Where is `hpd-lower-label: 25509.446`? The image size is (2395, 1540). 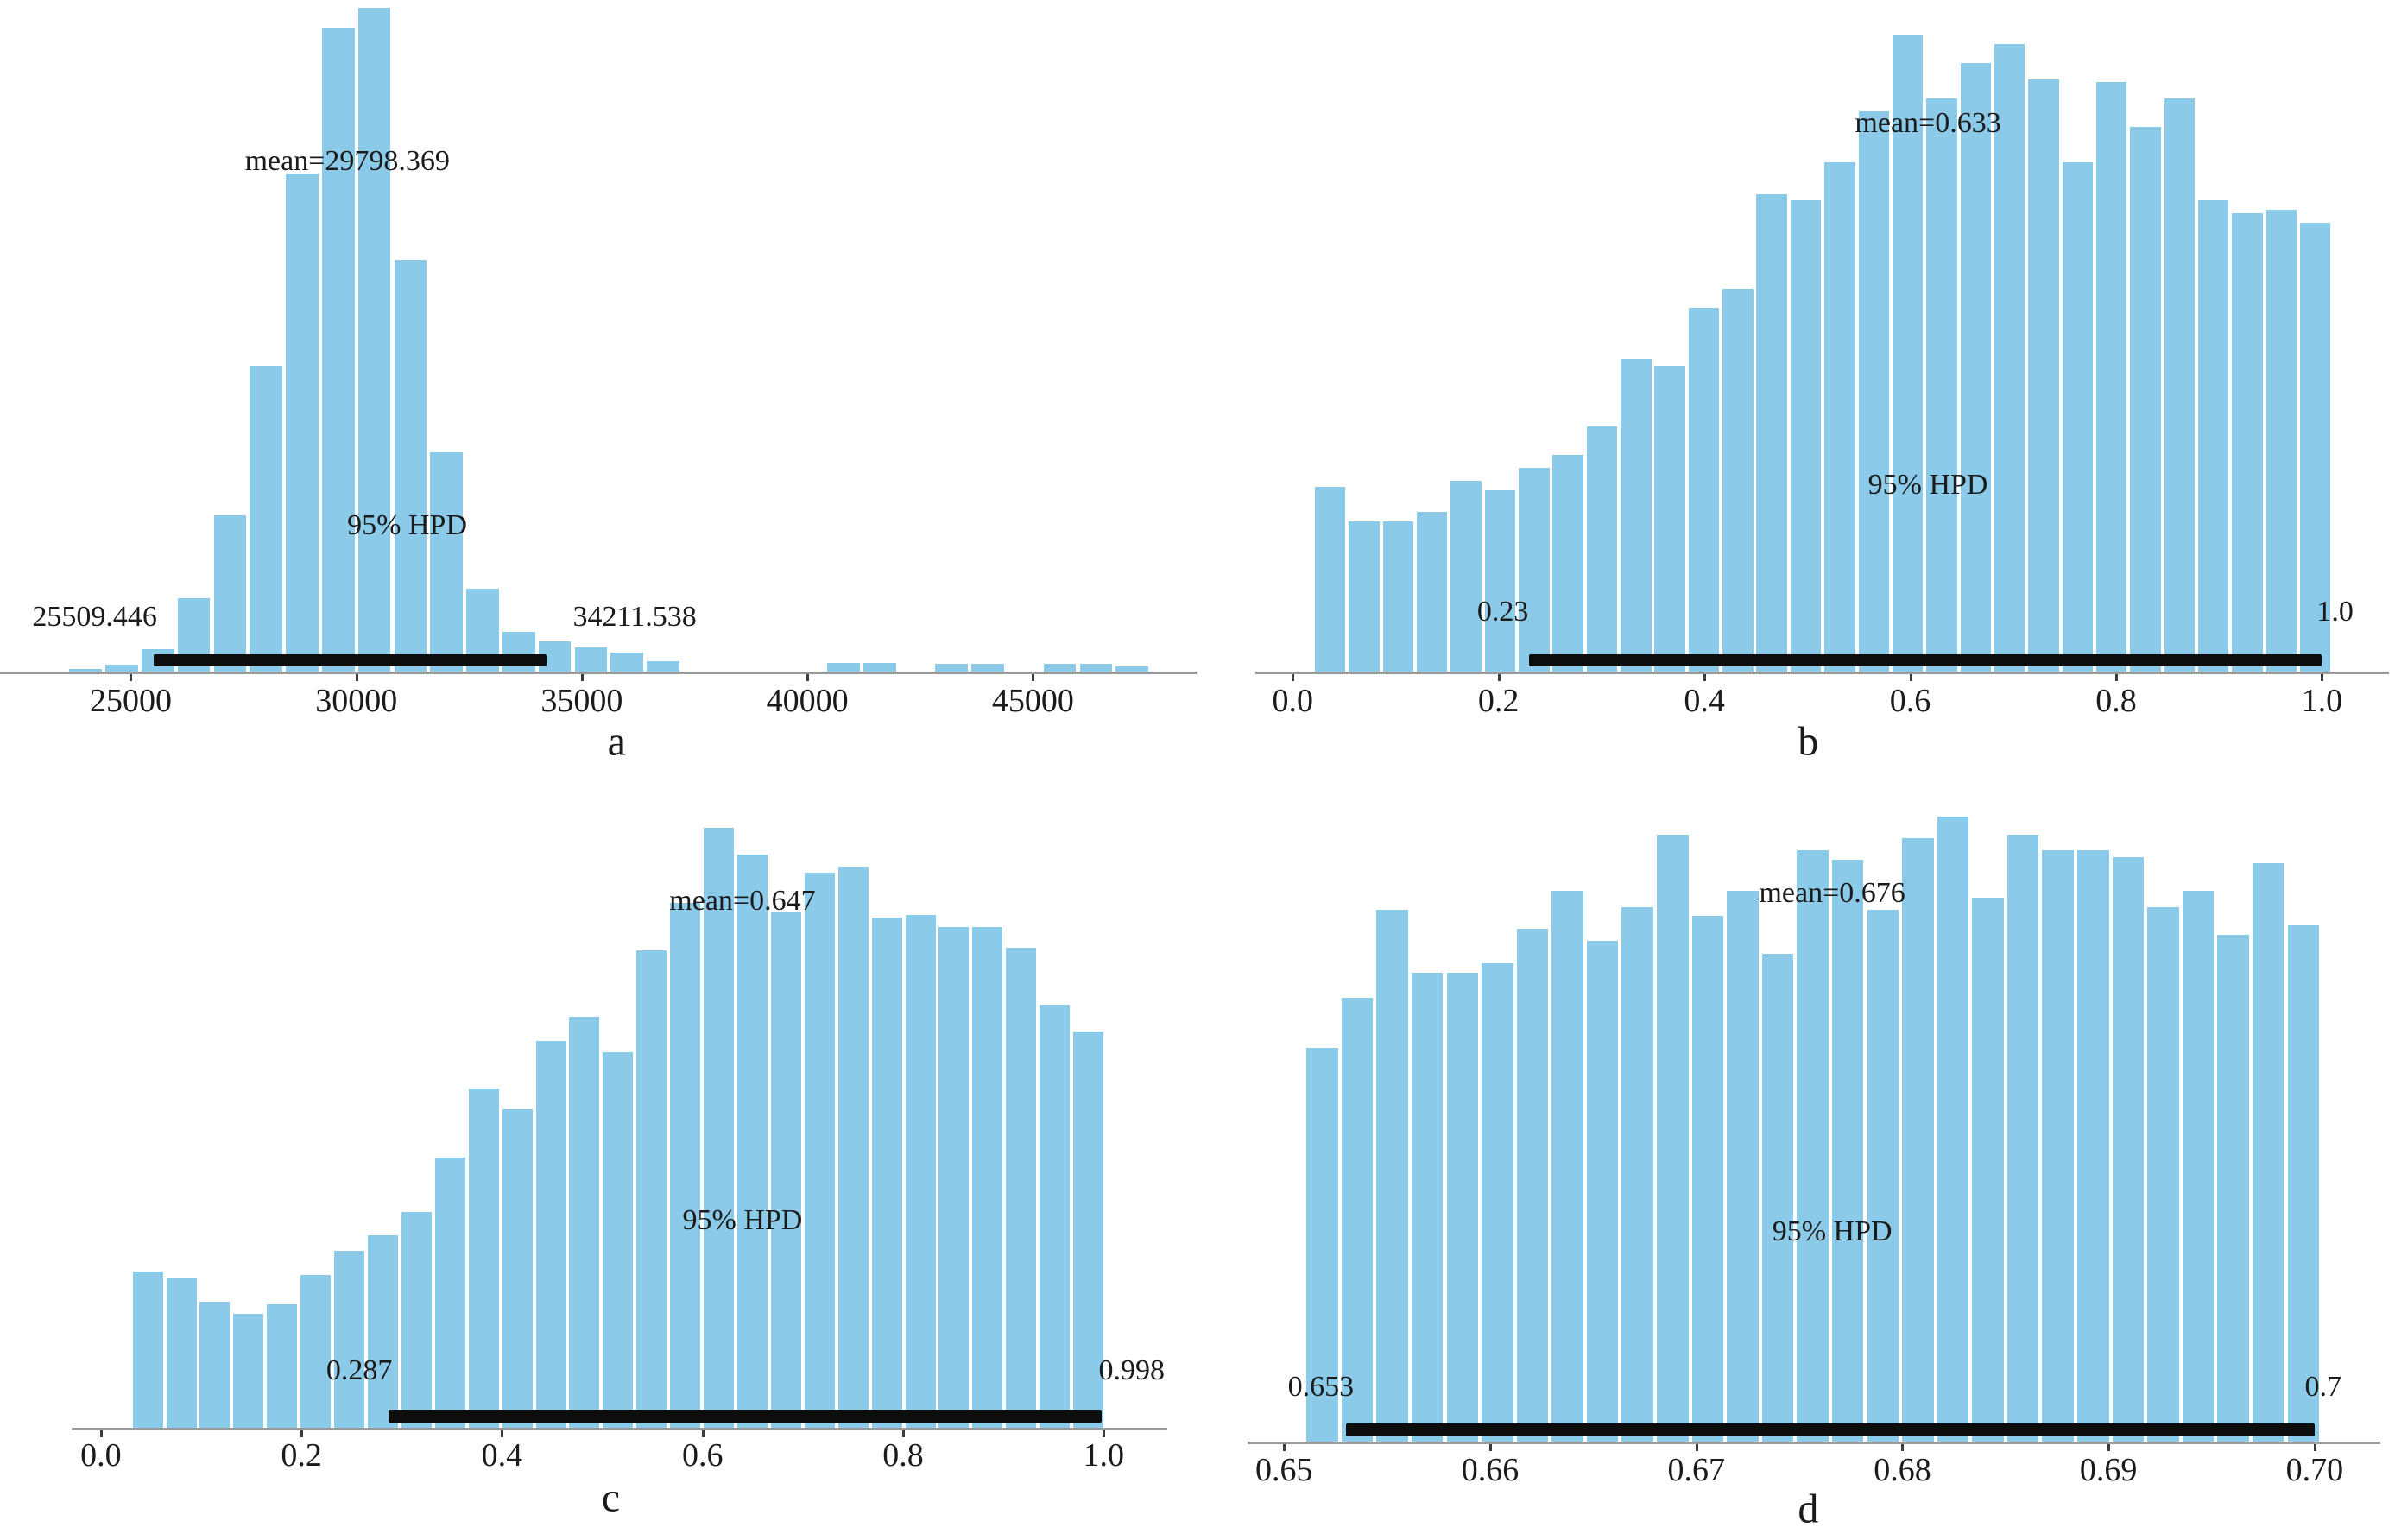
hpd-lower-label: 25509.446 is located at coordinates (94, 617).